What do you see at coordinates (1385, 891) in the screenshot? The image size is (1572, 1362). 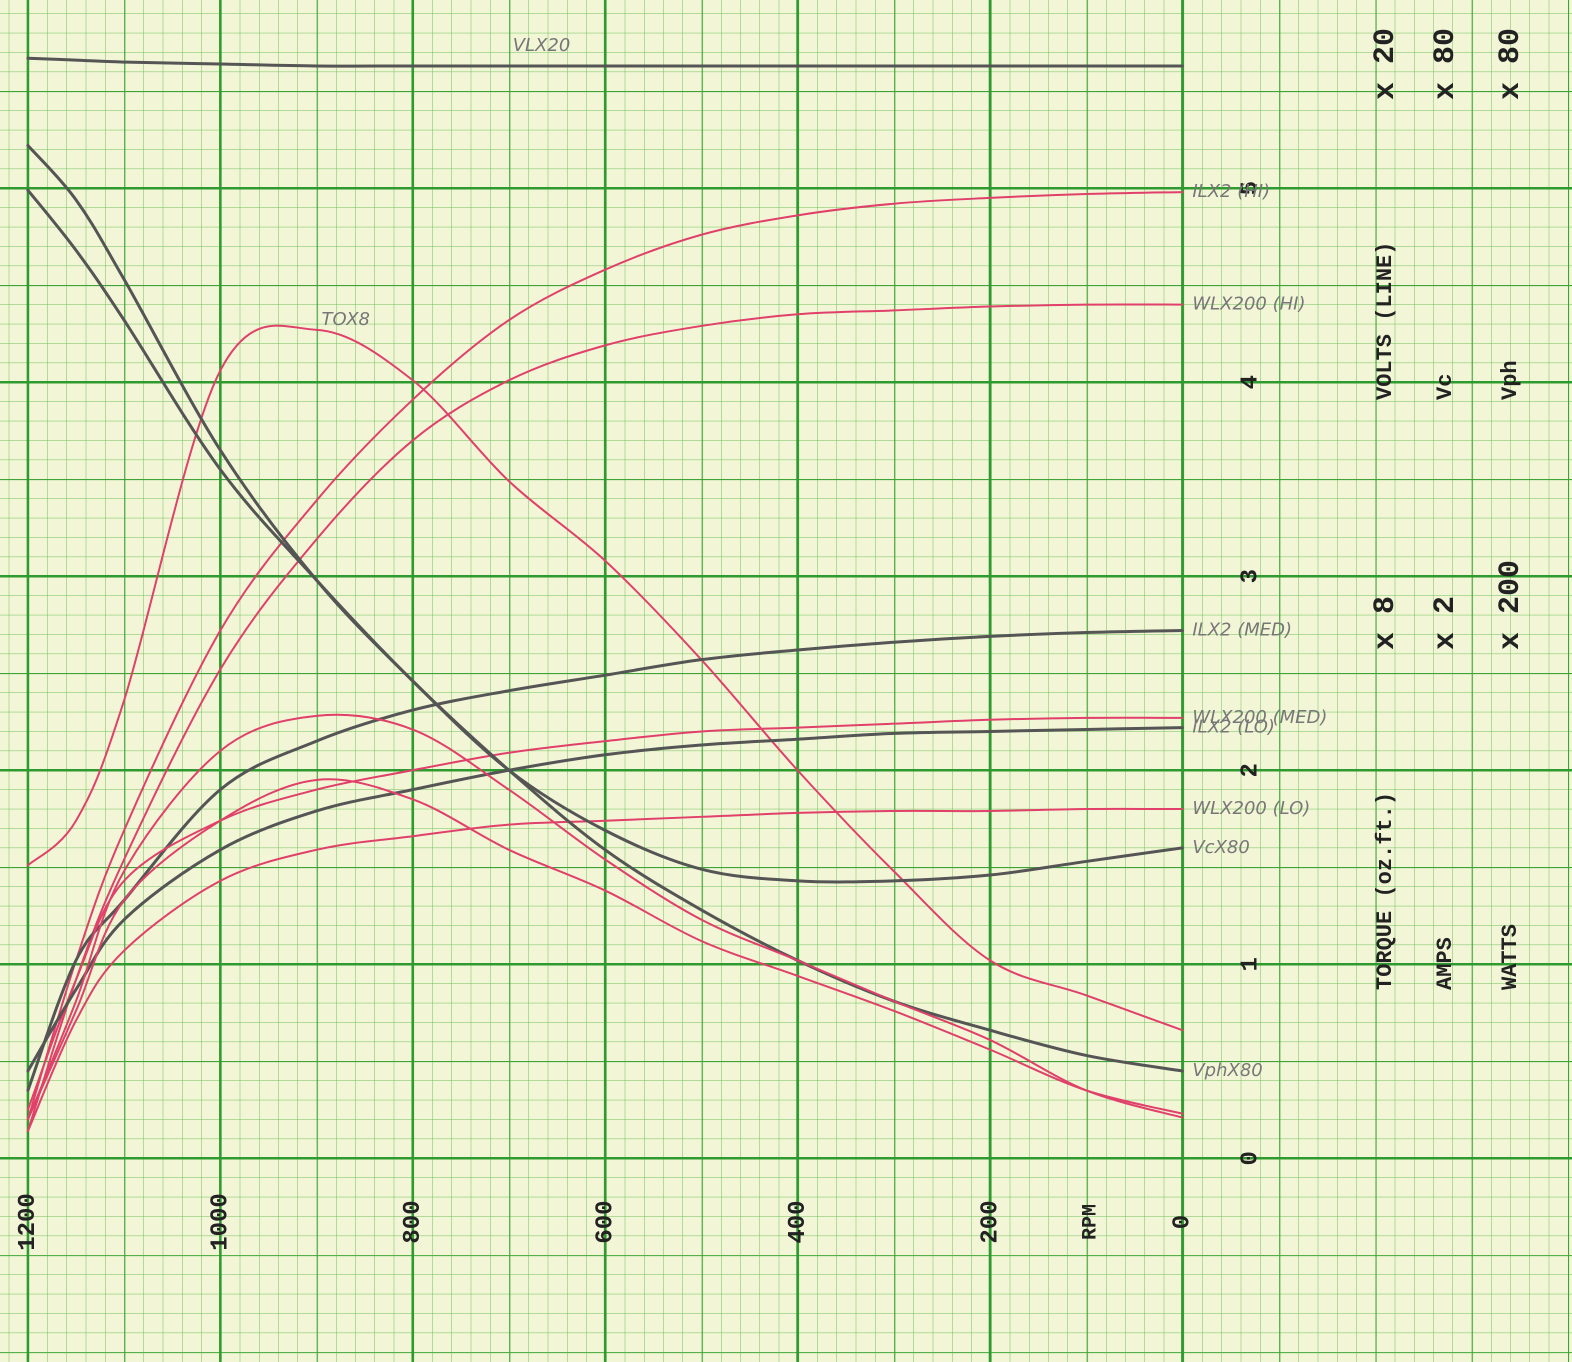 I see `scale-quantity: TORQUE (oz.ft.)` at bounding box center [1385, 891].